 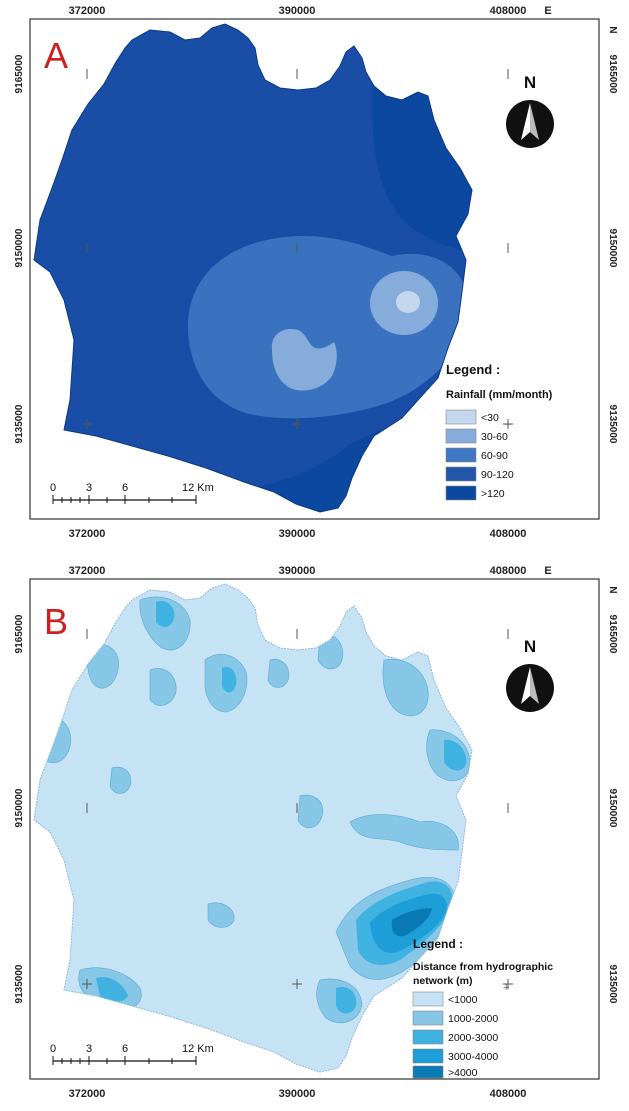 I want to click on legend-title-line-2: network (m), so click(x=443, y=981).